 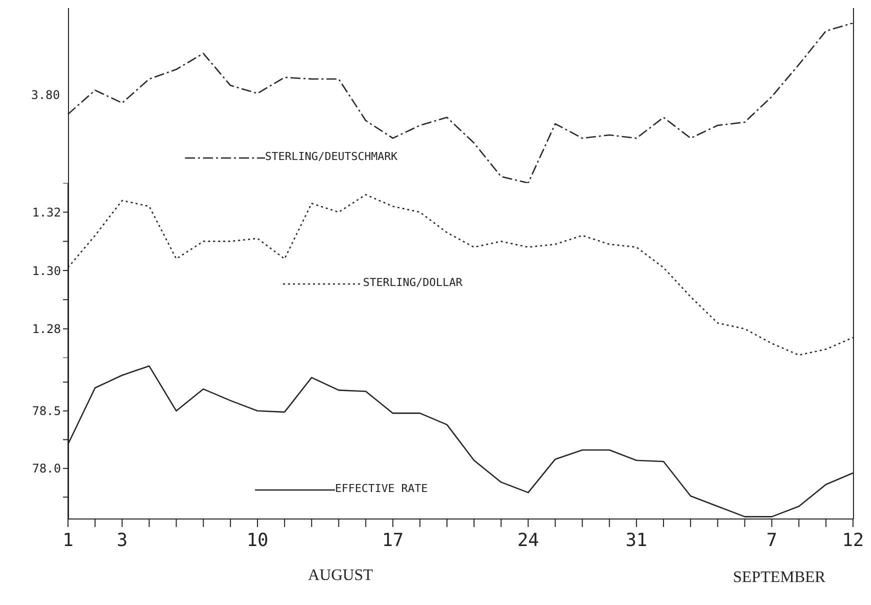 What do you see at coordinates (779, 578) in the screenshot?
I see `text: SEPTEMBER` at bounding box center [779, 578].